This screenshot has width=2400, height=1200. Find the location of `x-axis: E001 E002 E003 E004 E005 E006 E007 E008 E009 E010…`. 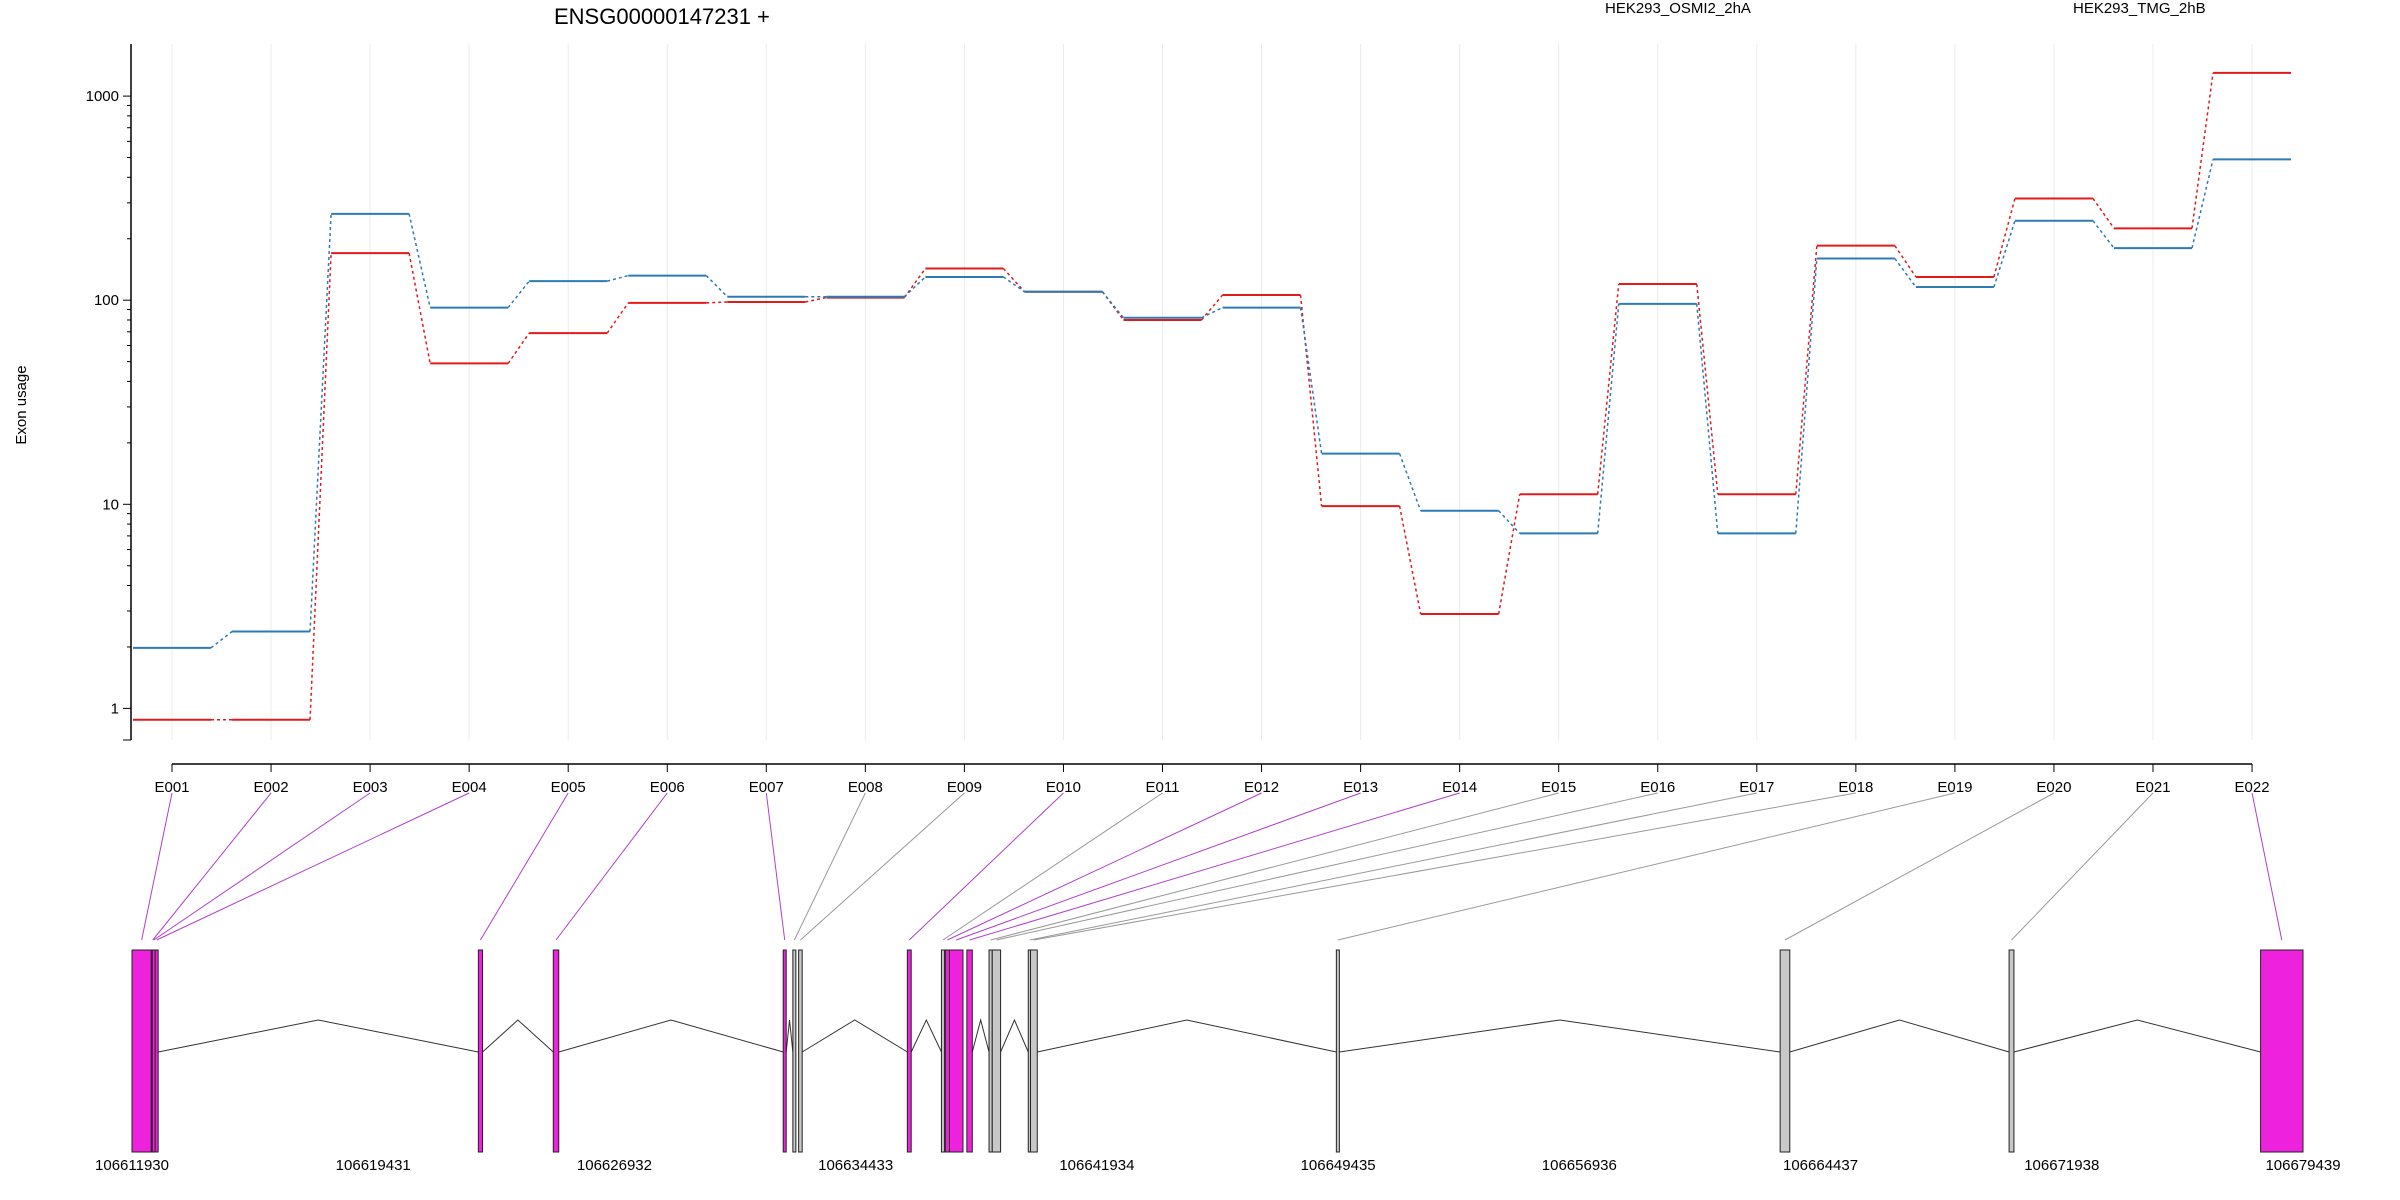

x-axis: E001 E002 E003 E004 E005 E006 E007 E008 E009 E010… is located at coordinates (1212, 779).